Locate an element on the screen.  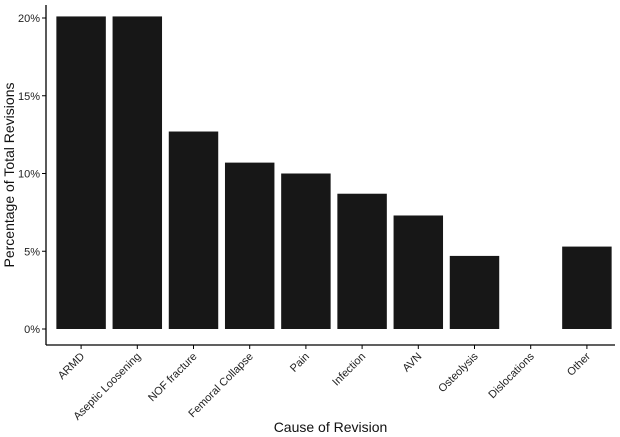
y-tick-label: 0% is located at coordinates (32, 330).